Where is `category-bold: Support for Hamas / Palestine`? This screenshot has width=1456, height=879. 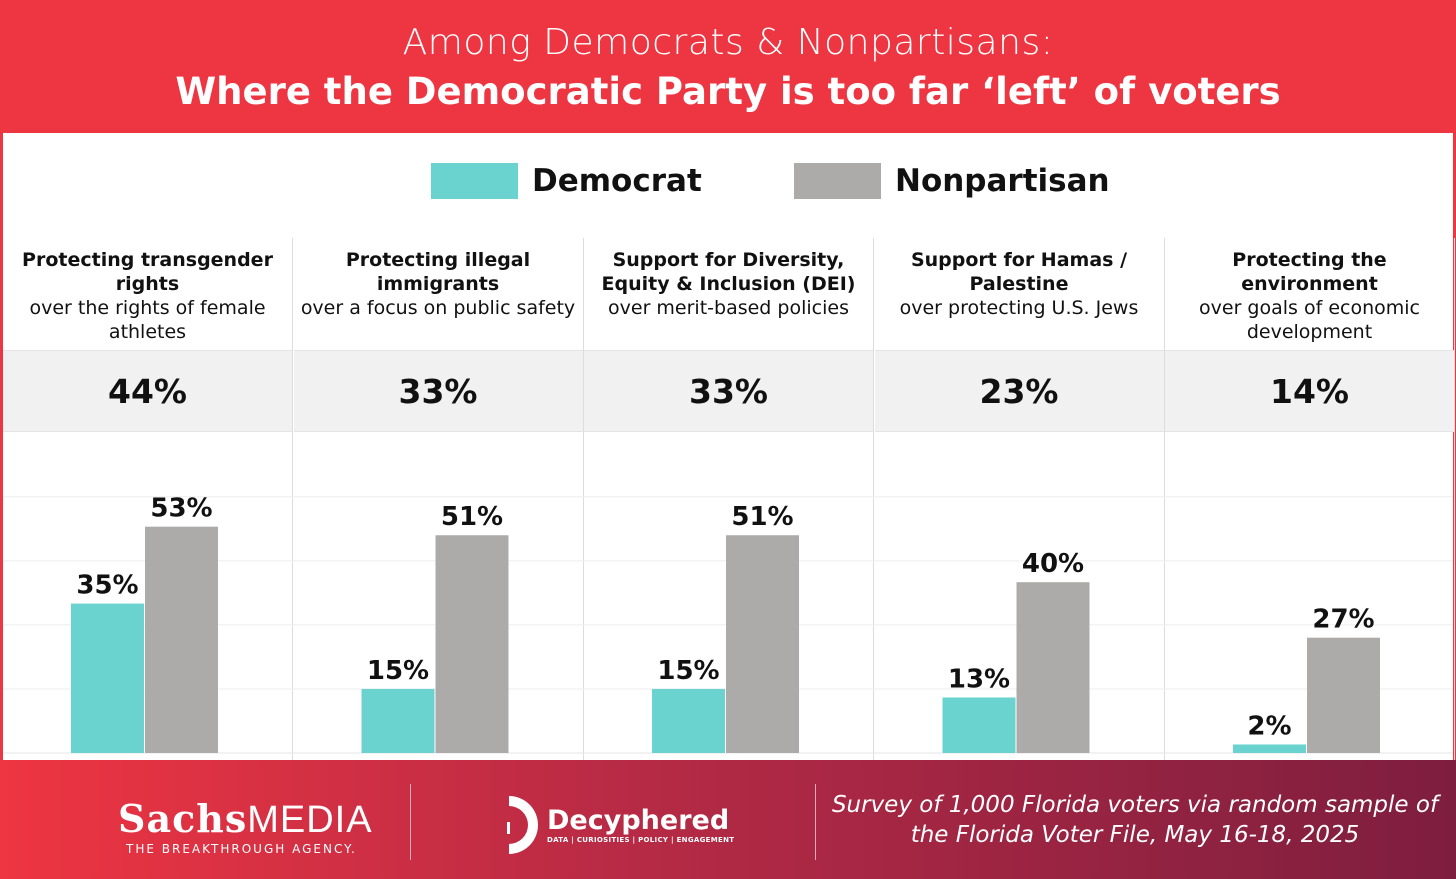 category-bold: Support for Hamas / Palestine is located at coordinates (1019, 272).